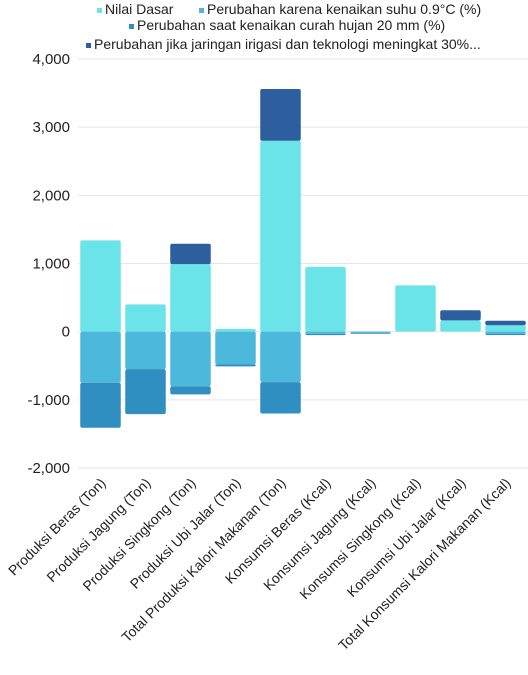 The height and width of the screenshot is (675, 528). I want to click on y-tick-label: 4,000, so click(51, 59).